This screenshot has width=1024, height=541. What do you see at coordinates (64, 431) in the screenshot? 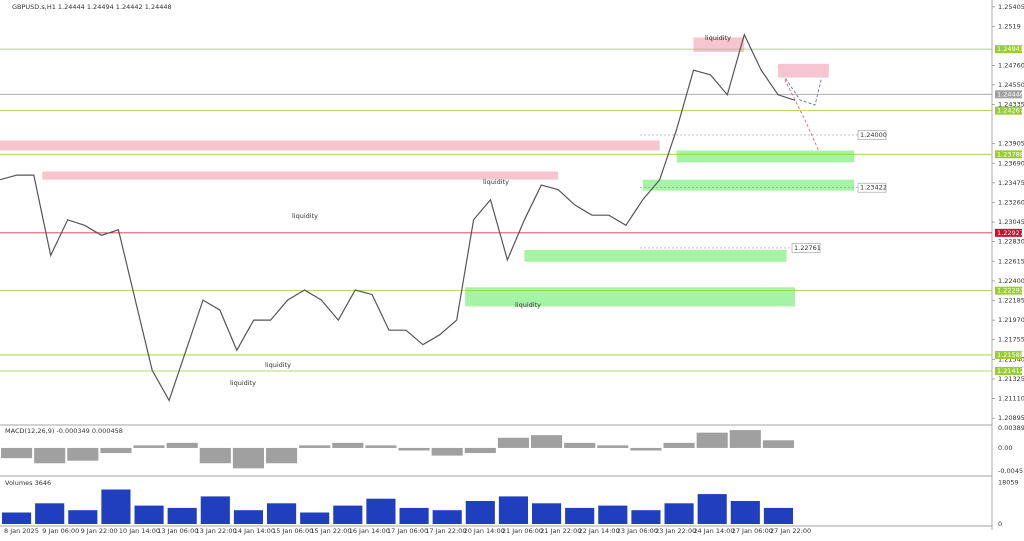
I see `macd-title: MACD(12,26,9) -0.000349 0.000458` at bounding box center [64, 431].